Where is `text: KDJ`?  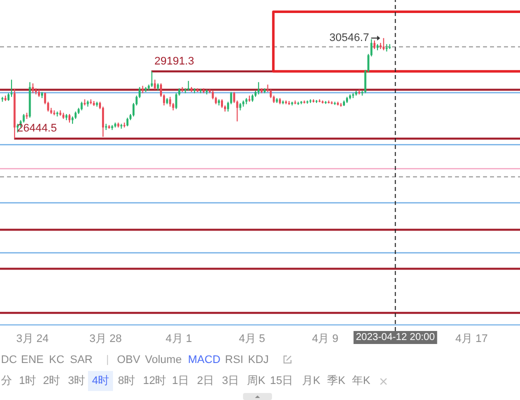
text: KDJ is located at coordinates (258, 360).